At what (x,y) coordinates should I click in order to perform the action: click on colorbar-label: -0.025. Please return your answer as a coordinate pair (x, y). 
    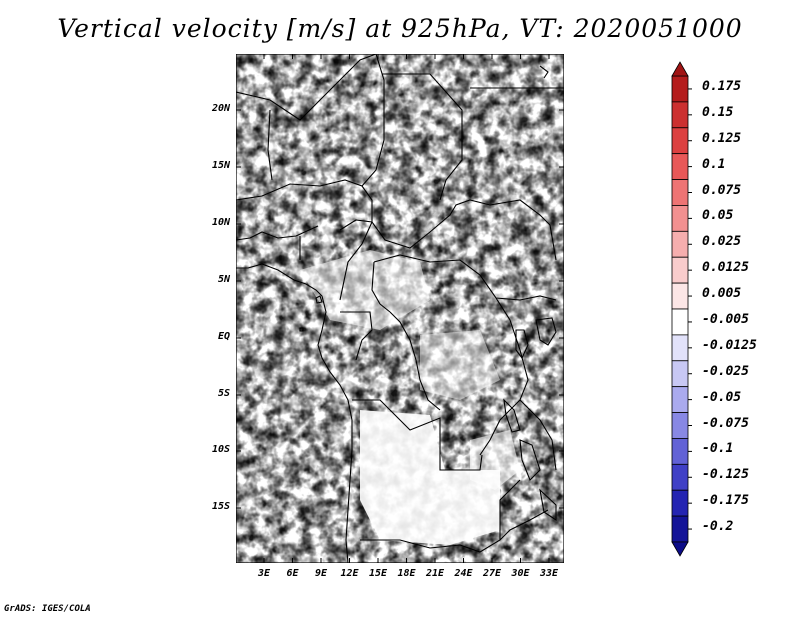
    Looking at the image, I should click on (725, 371).